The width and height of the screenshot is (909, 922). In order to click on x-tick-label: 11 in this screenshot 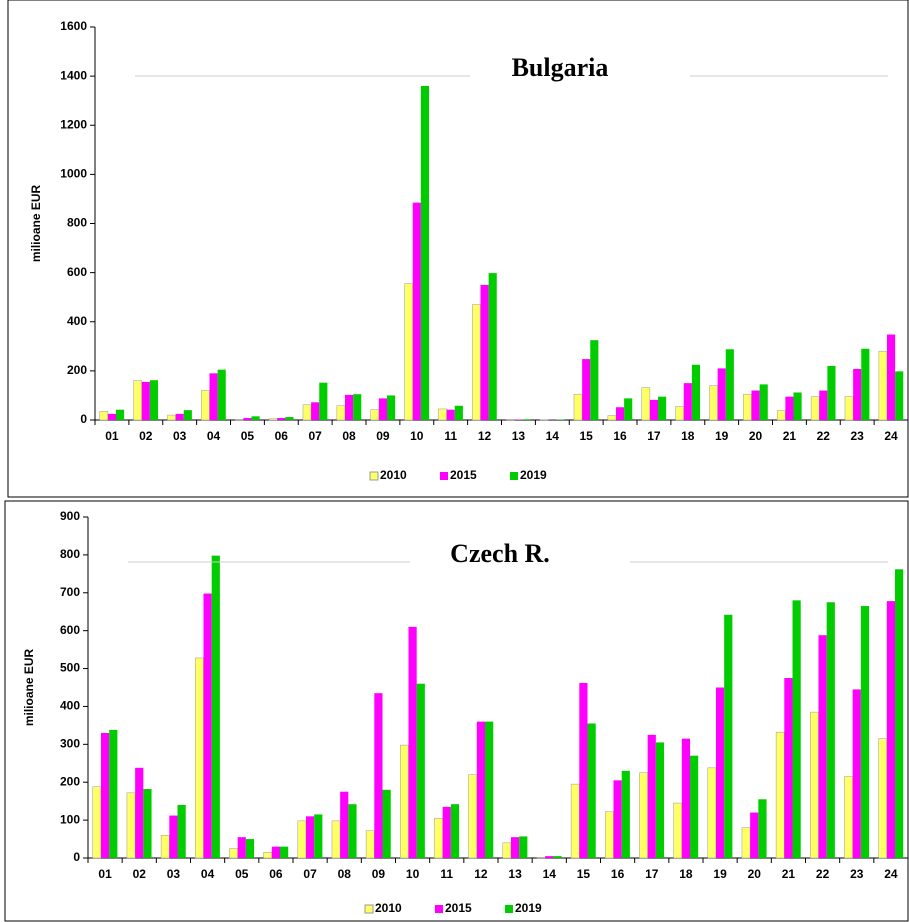, I will do `click(446, 874)`.